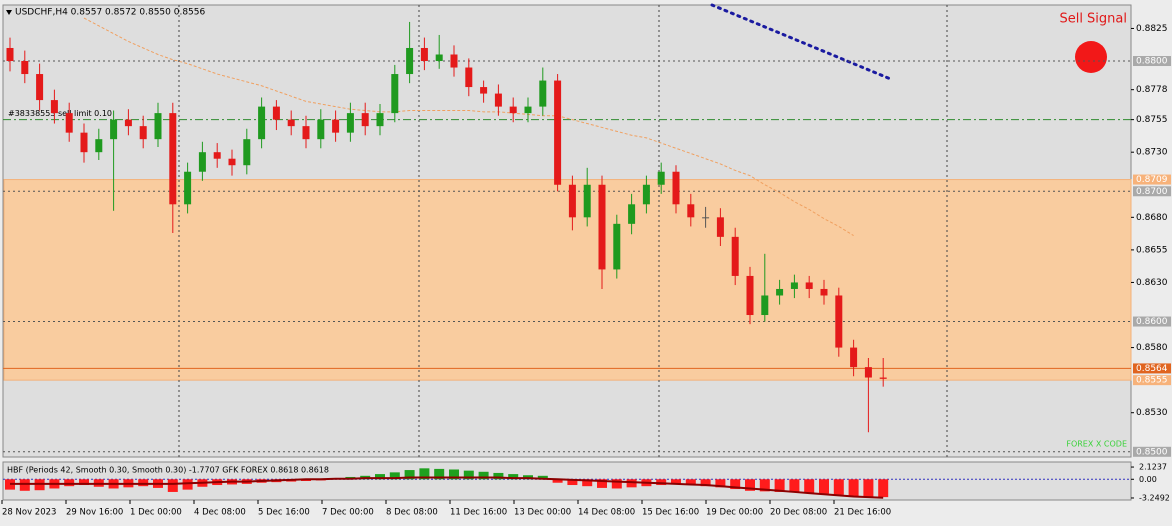 This screenshot has height=526, width=1172. Describe the element at coordinates (220, 513) in the screenshot. I see `x-tick-label: 4 Dec 08:00` at that location.